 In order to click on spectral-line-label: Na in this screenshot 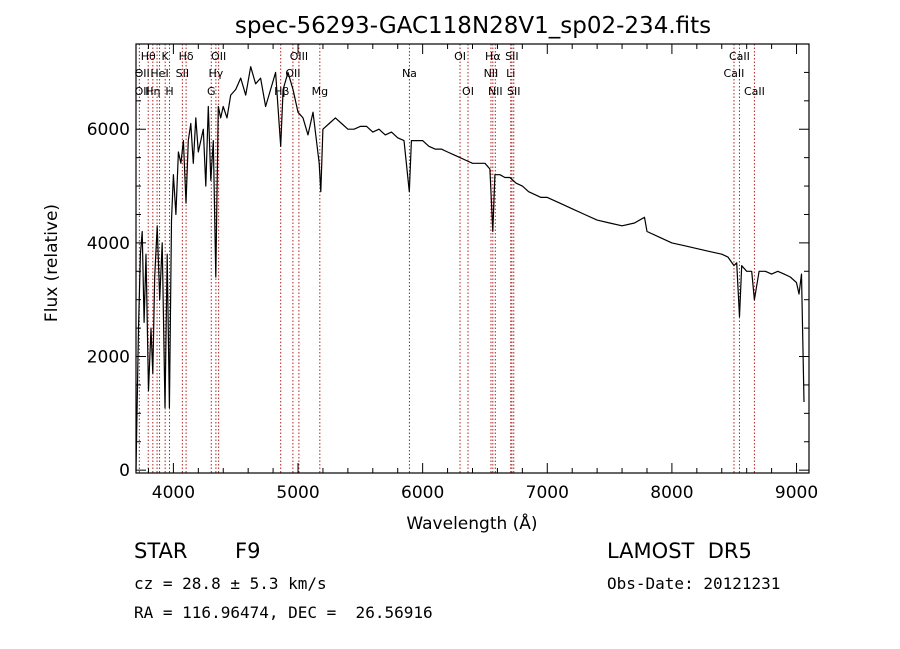, I will do `click(409, 73)`.